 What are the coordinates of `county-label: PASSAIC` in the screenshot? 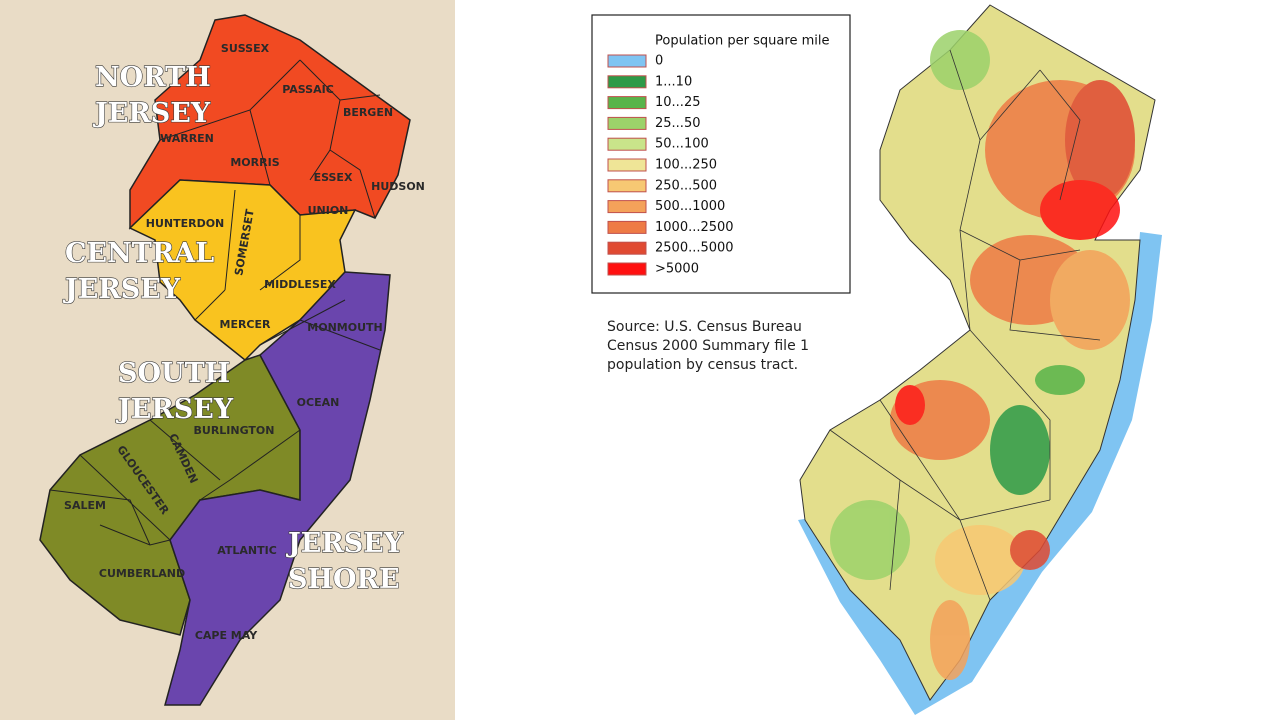 It's located at (308, 89).